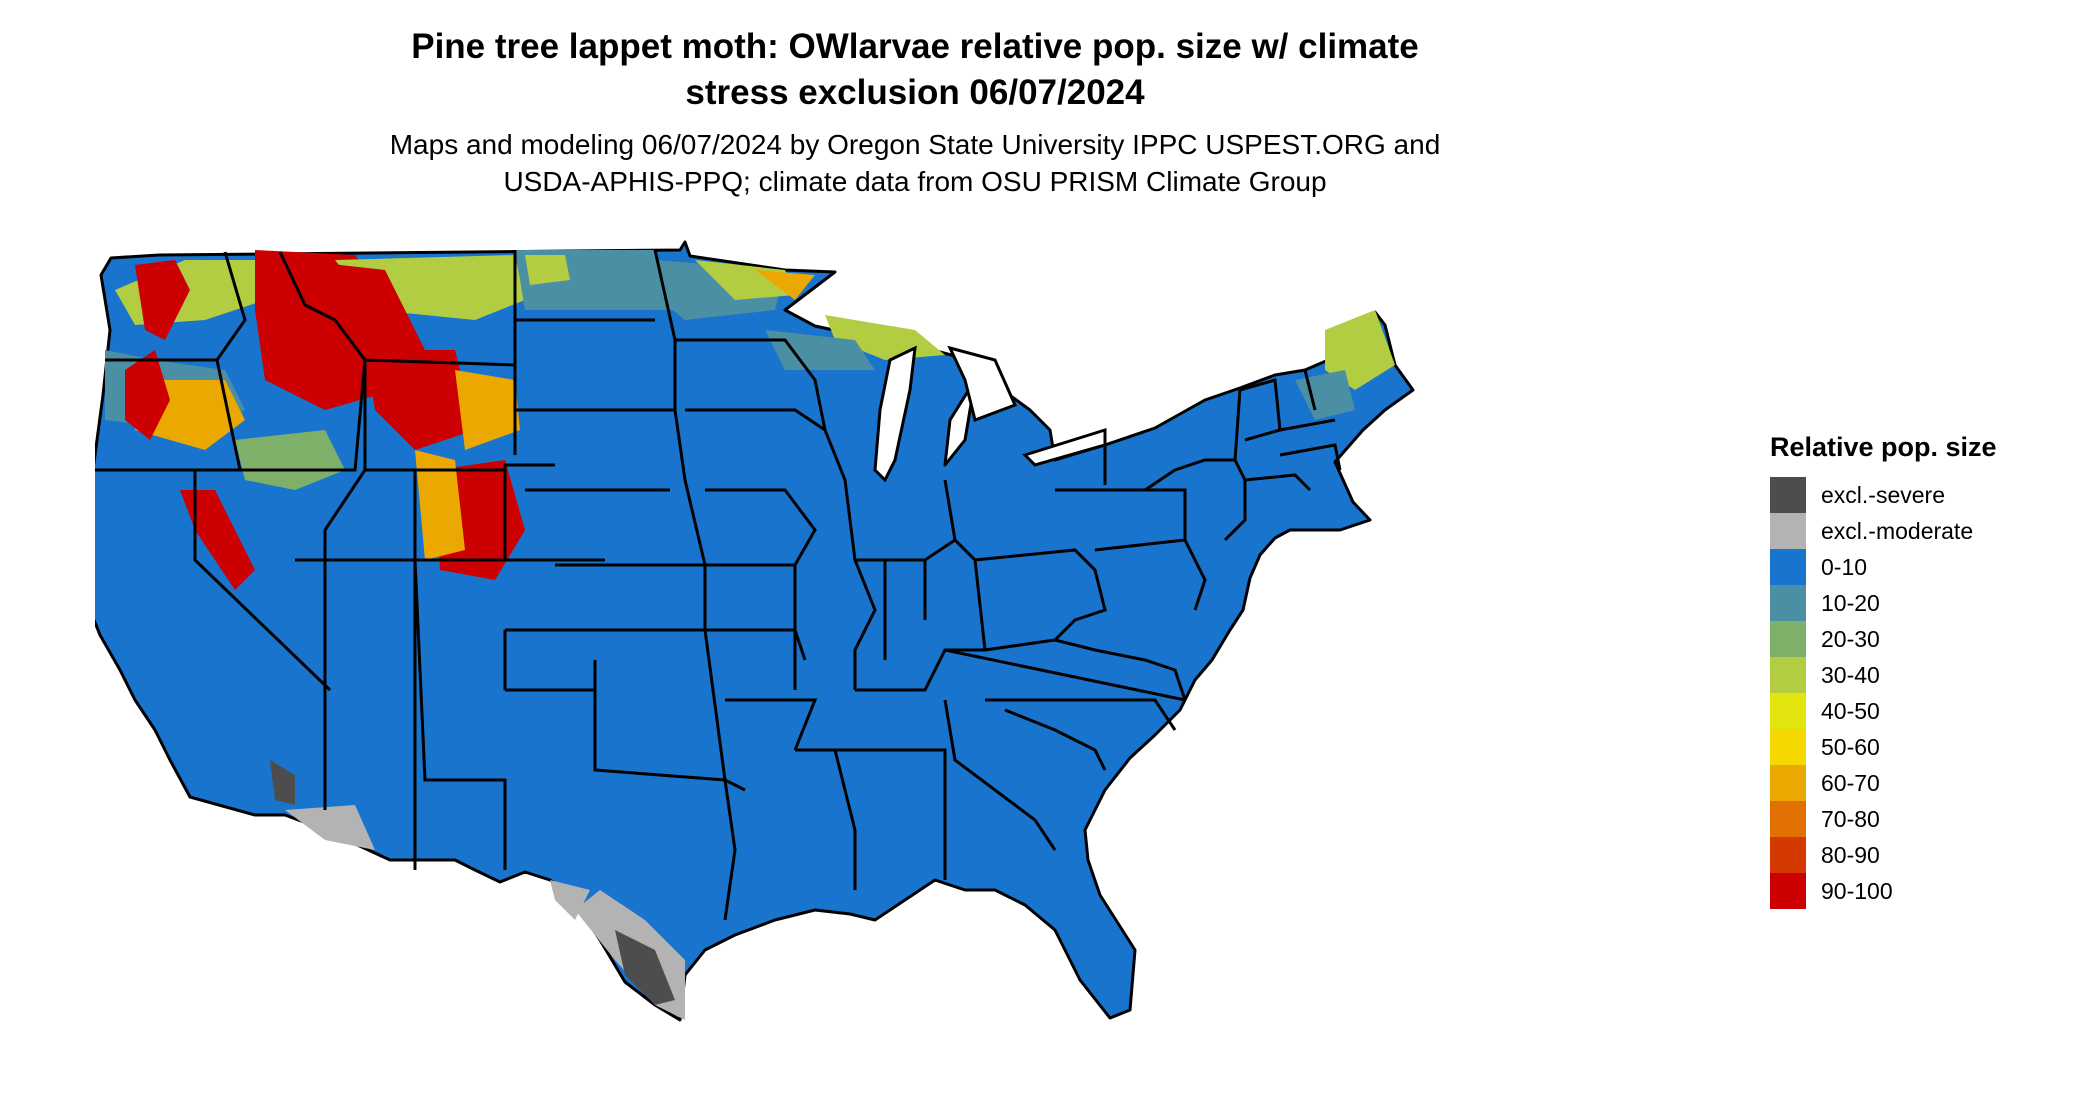 This screenshot has height=1120, width=2100. I want to click on zone-az-darkgray, so click(282, 782).